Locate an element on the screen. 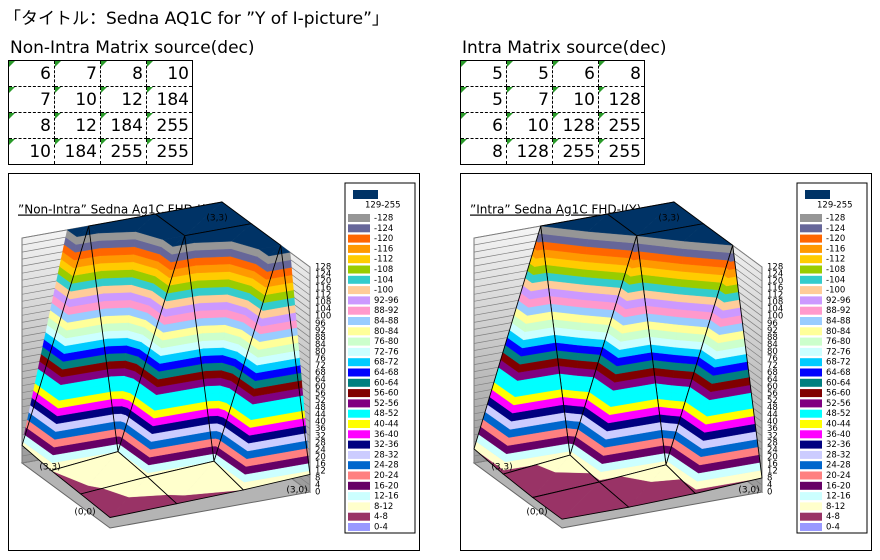  matrix-row: 6 10 128 255 is located at coordinates (552, 125).